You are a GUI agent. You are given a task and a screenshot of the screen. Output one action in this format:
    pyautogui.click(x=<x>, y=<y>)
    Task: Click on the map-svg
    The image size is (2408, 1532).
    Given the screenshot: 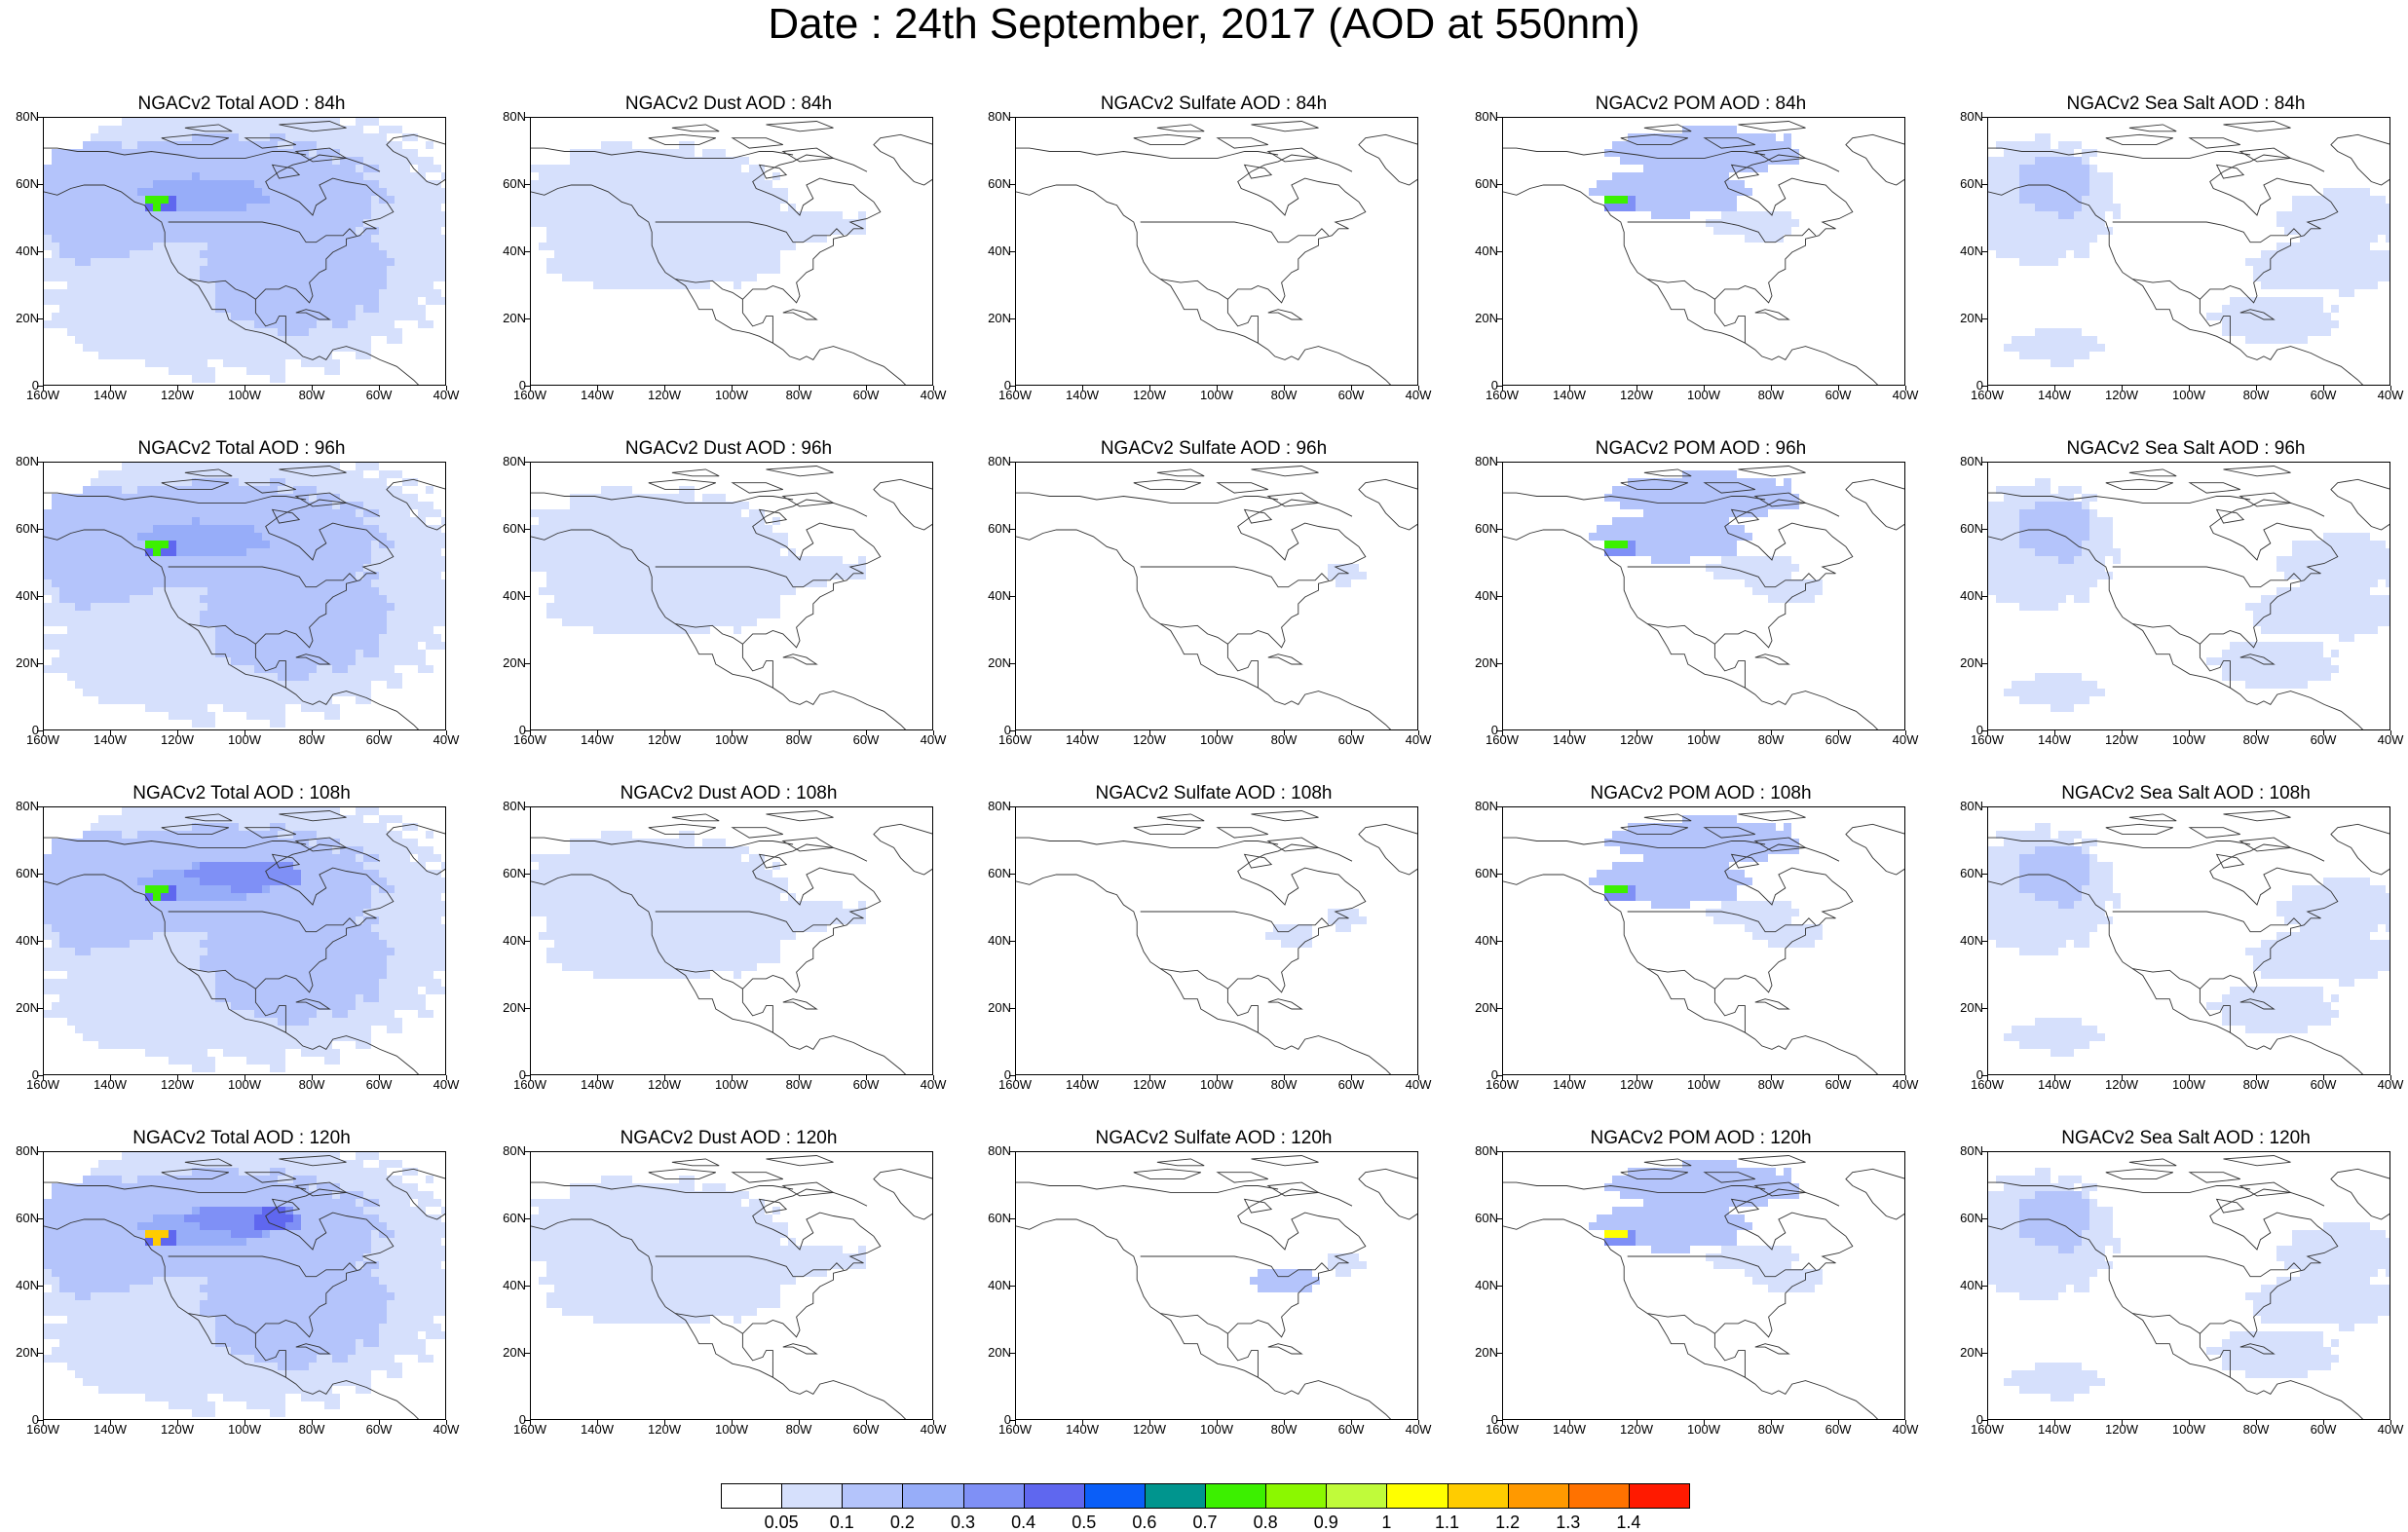 What is the action you would take?
    pyautogui.click(x=732, y=252)
    